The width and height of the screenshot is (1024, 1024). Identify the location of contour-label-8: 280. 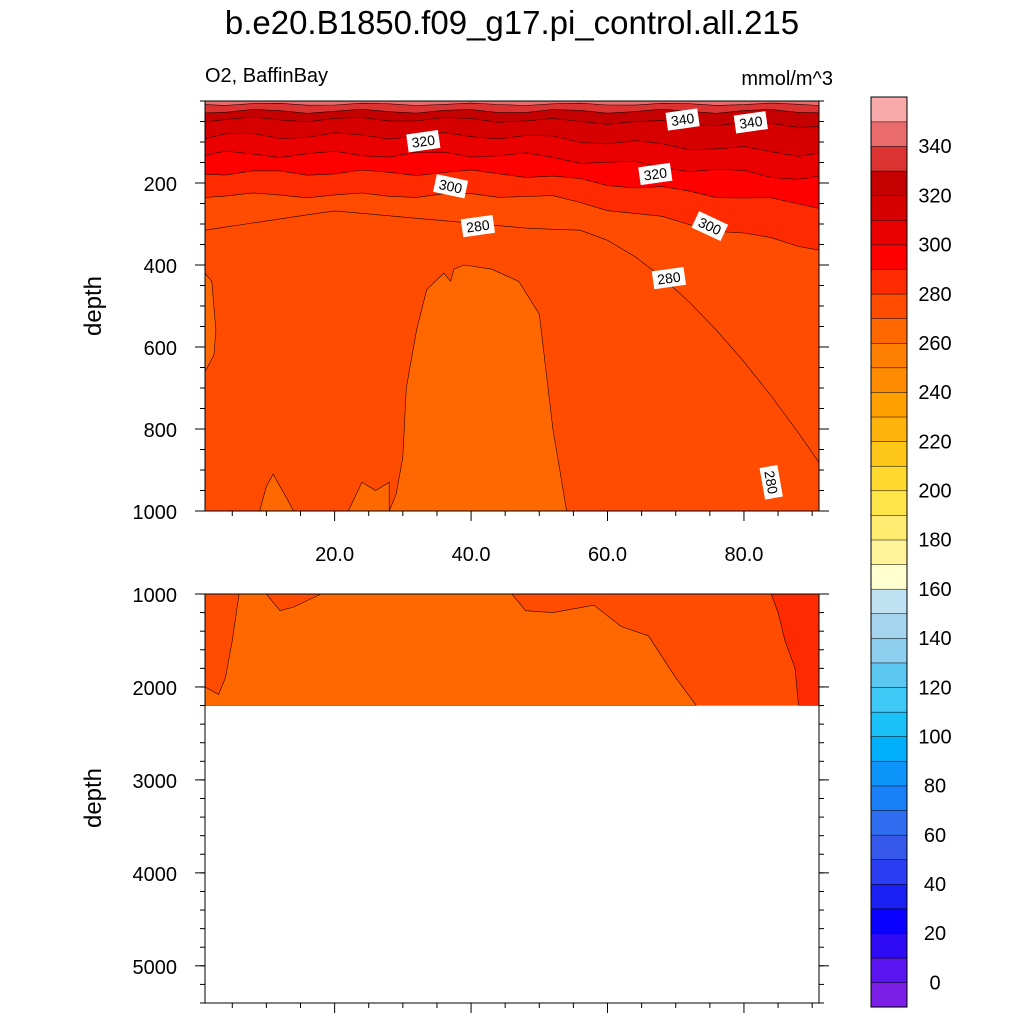
(771, 482).